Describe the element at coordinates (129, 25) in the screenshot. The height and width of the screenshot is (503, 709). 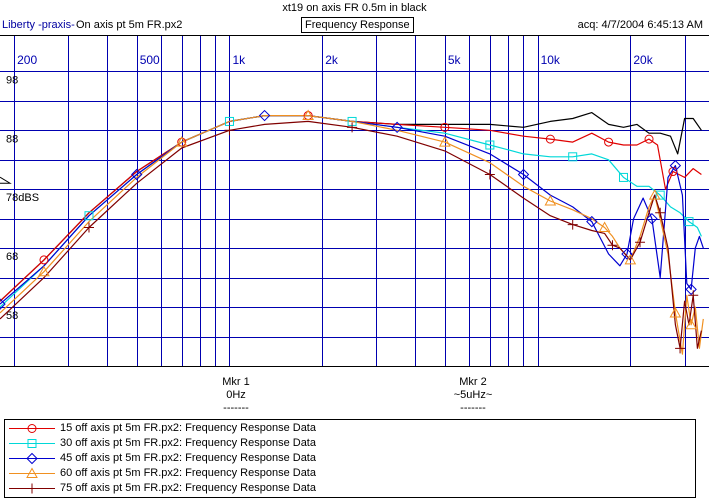
I see `file-name: On axis pt 5m FR.px2` at that location.